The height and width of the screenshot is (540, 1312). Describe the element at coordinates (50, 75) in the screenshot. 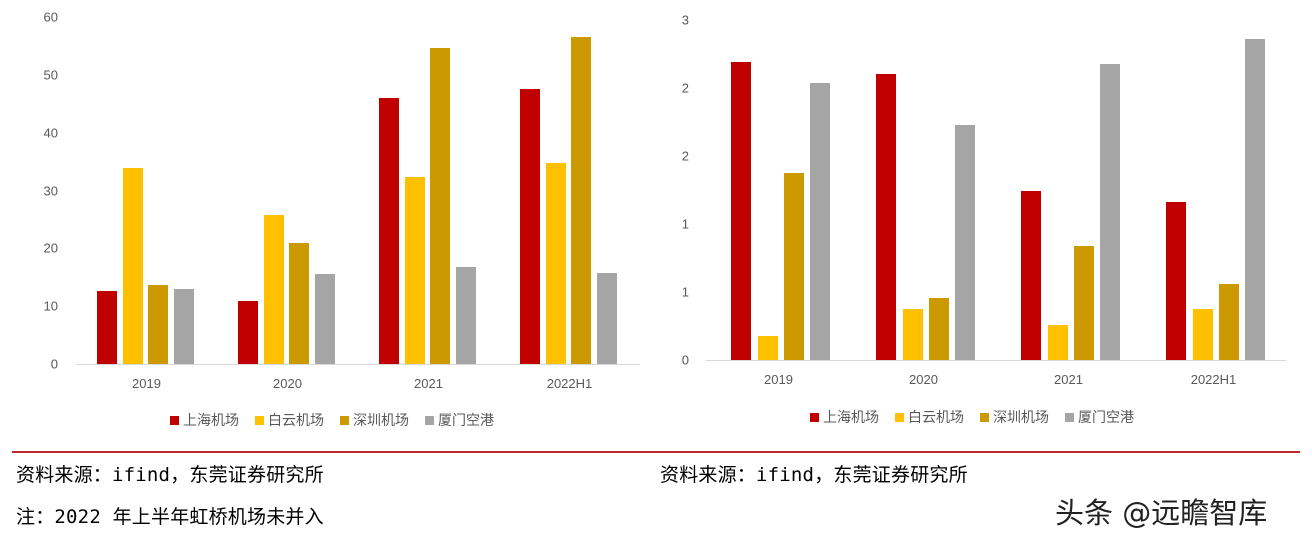

I see `y-tick-label: 50` at that location.